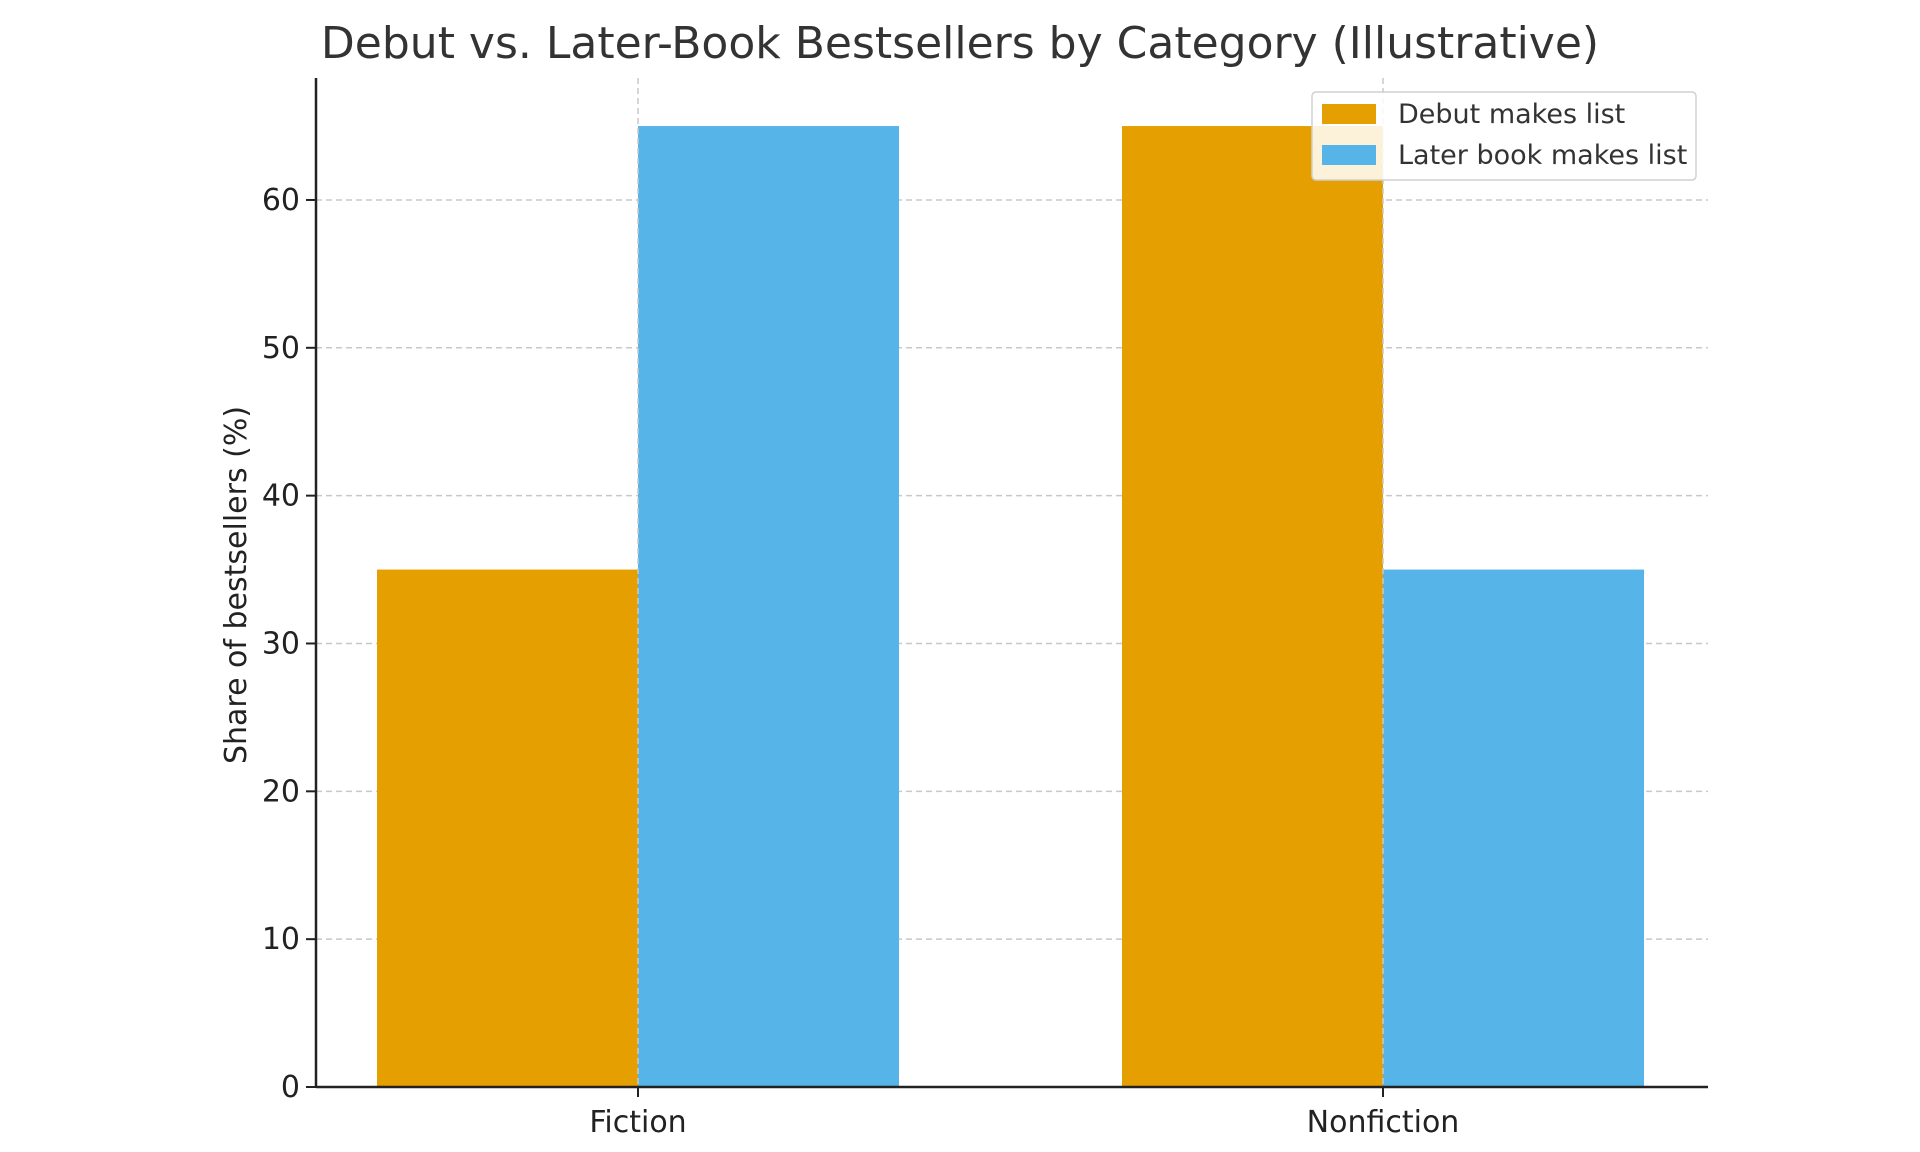 The width and height of the screenshot is (1920, 1152). What do you see at coordinates (507, 828) in the screenshot?
I see `bar-debut-fiction` at bounding box center [507, 828].